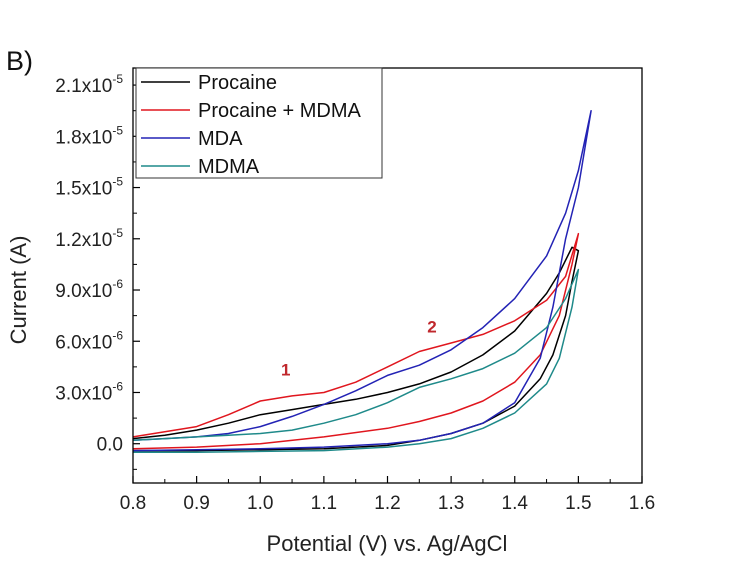  Describe the element at coordinates (196, 503) in the screenshot. I see `x-tick-label: 0.9` at that location.